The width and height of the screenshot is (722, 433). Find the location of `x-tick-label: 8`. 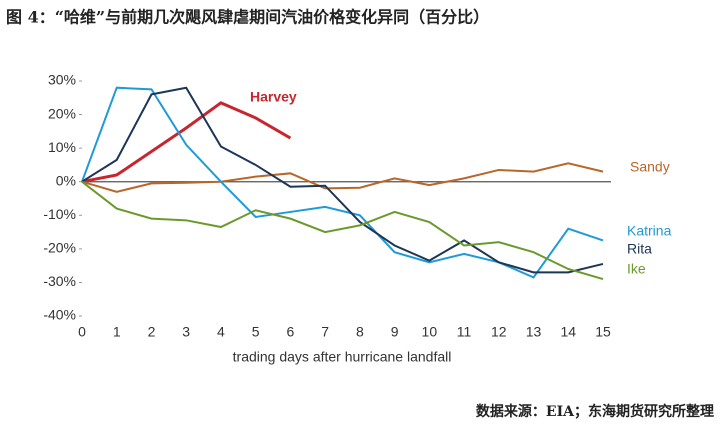

x-tick-label: 8 is located at coordinates (360, 332).